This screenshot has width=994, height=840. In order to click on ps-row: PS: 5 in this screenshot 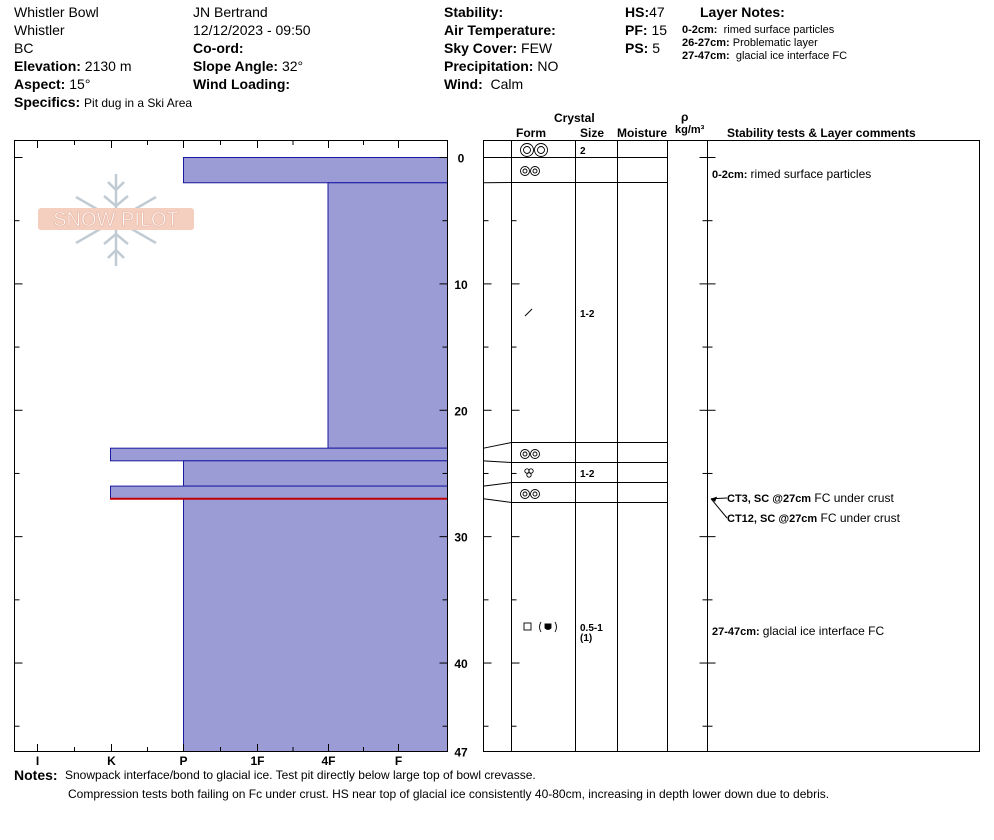, I will do `click(642, 48)`.